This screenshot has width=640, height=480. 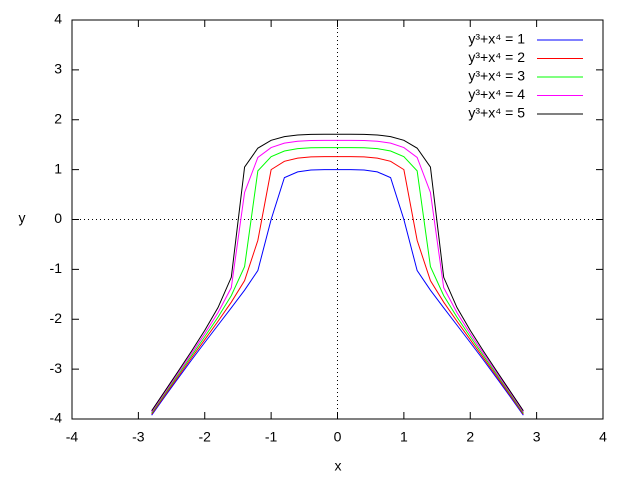 I want to click on y-tick-label: -4, so click(x=56, y=418).